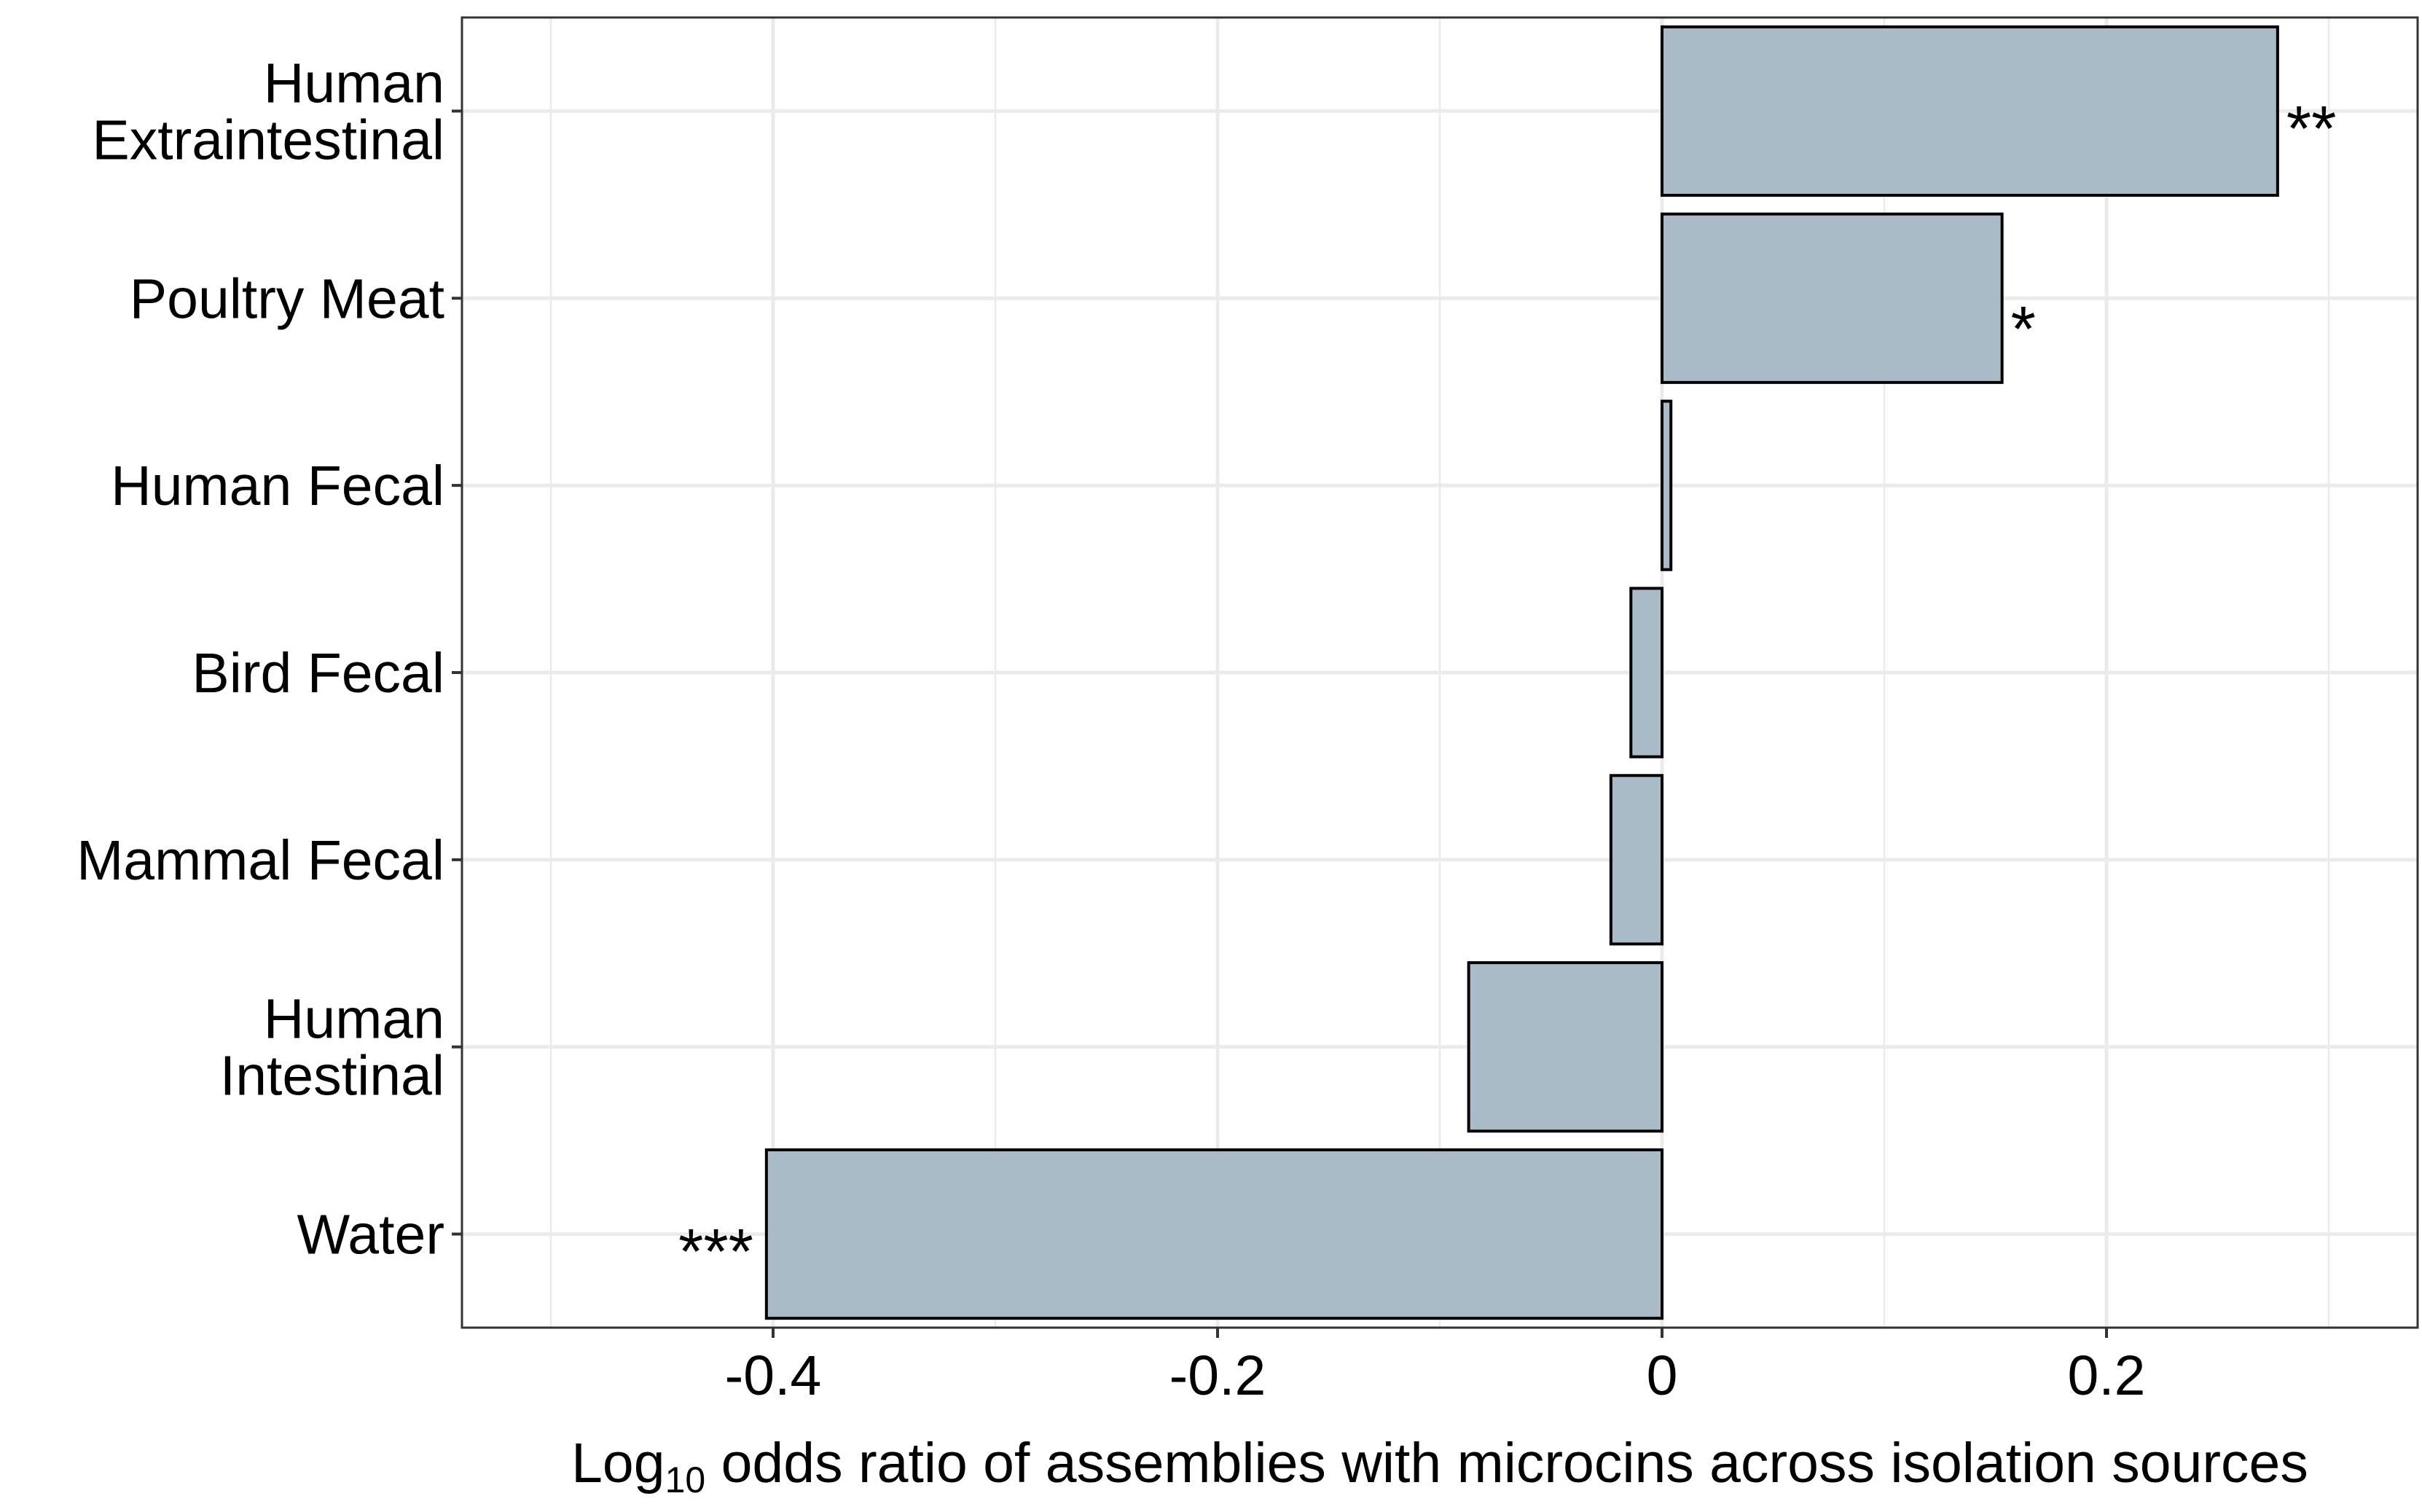 The image size is (2422, 1512). I want to click on x-axis-title-subscript: 10, so click(685, 1480).